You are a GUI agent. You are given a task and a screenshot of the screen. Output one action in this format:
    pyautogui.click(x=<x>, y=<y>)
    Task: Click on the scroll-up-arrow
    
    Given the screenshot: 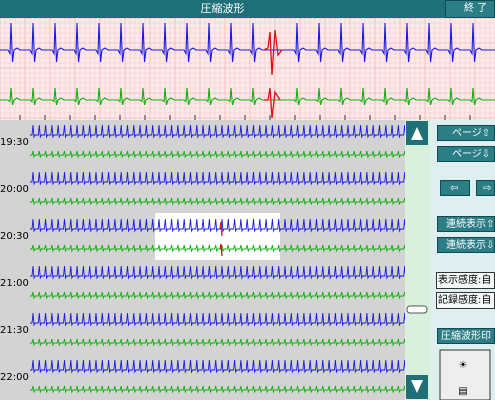 What is the action you would take?
    pyautogui.click(x=417, y=133)
    